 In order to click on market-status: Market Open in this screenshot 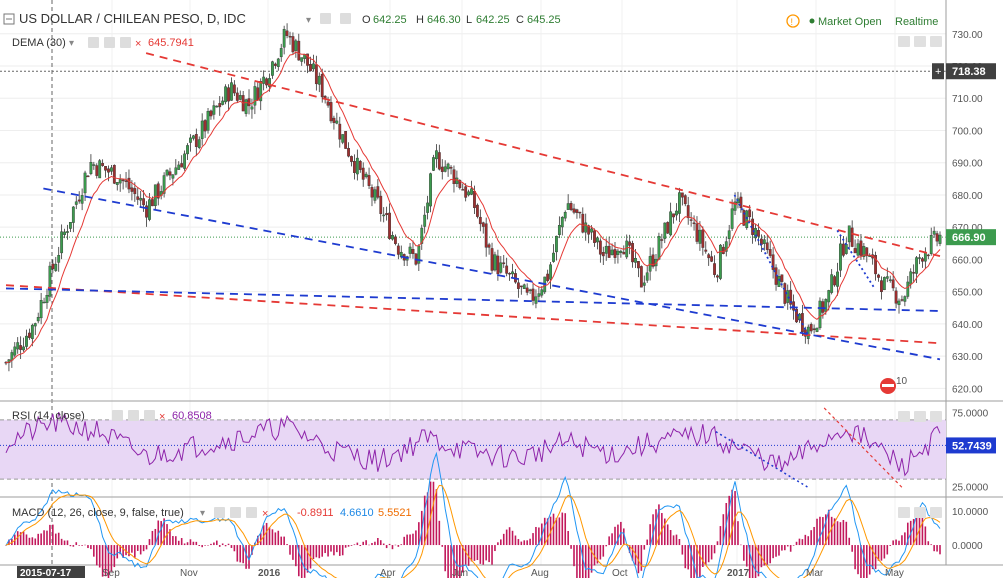, I will do `click(850, 22)`.